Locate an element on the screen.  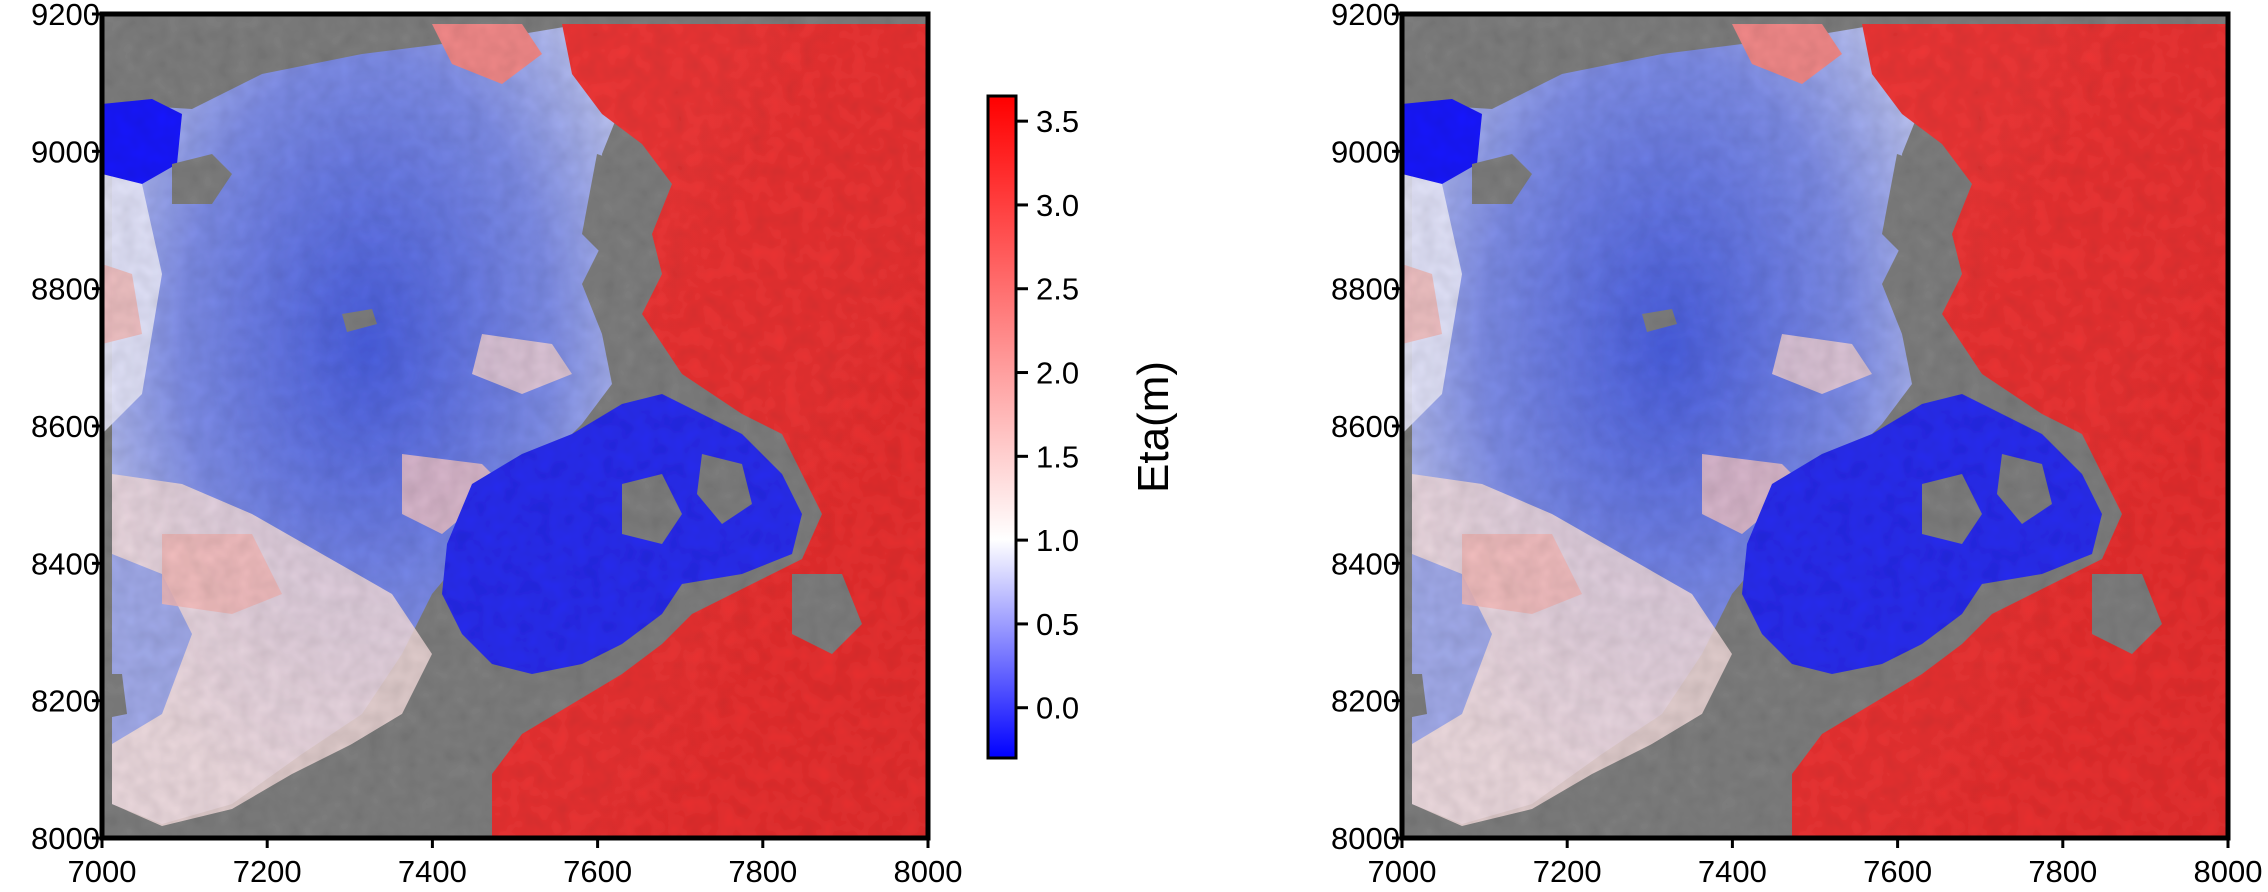
colorbar-tick-label: 3.0 is located at coordinates (1057, 205).